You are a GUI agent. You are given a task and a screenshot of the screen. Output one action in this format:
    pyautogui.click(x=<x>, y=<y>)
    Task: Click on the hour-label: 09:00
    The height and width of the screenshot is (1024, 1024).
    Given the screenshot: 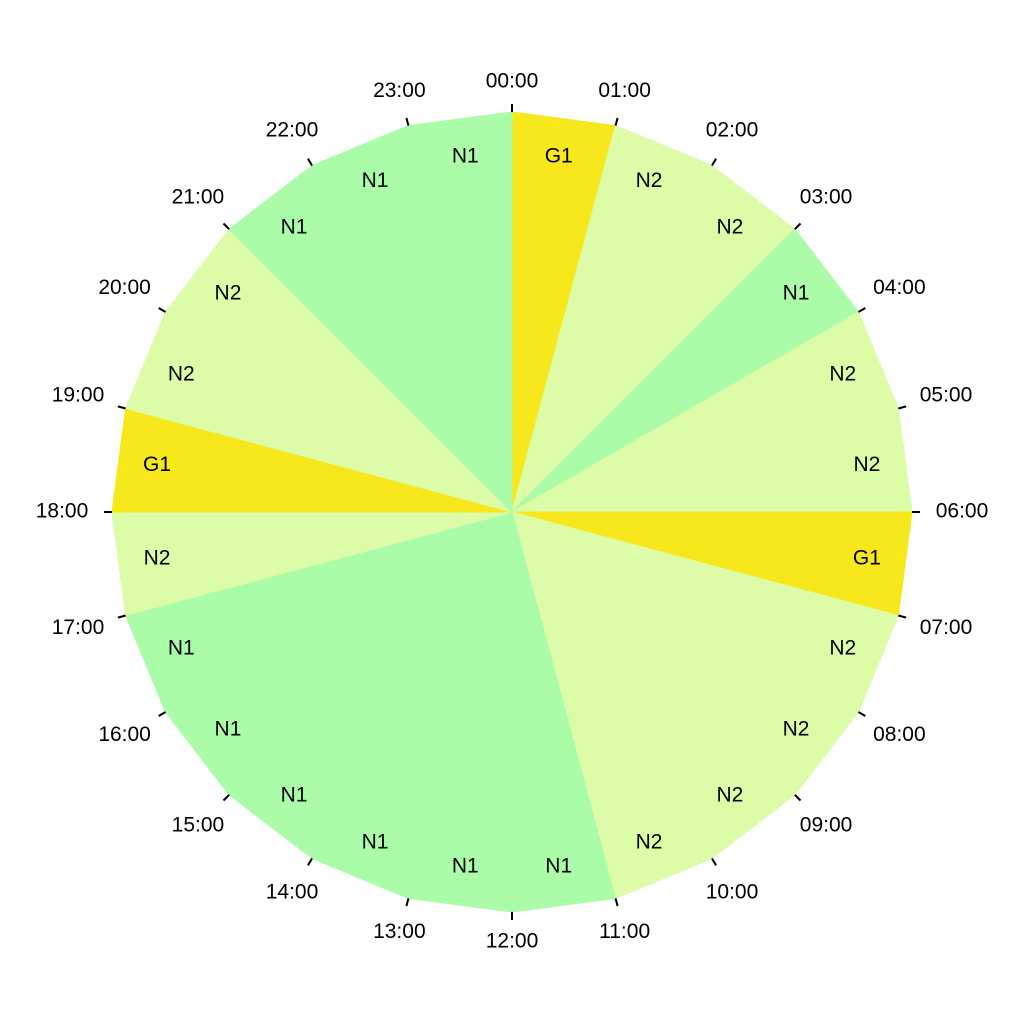 What is the action you would take?
    pyautogui.click(x=826, y=825)
    